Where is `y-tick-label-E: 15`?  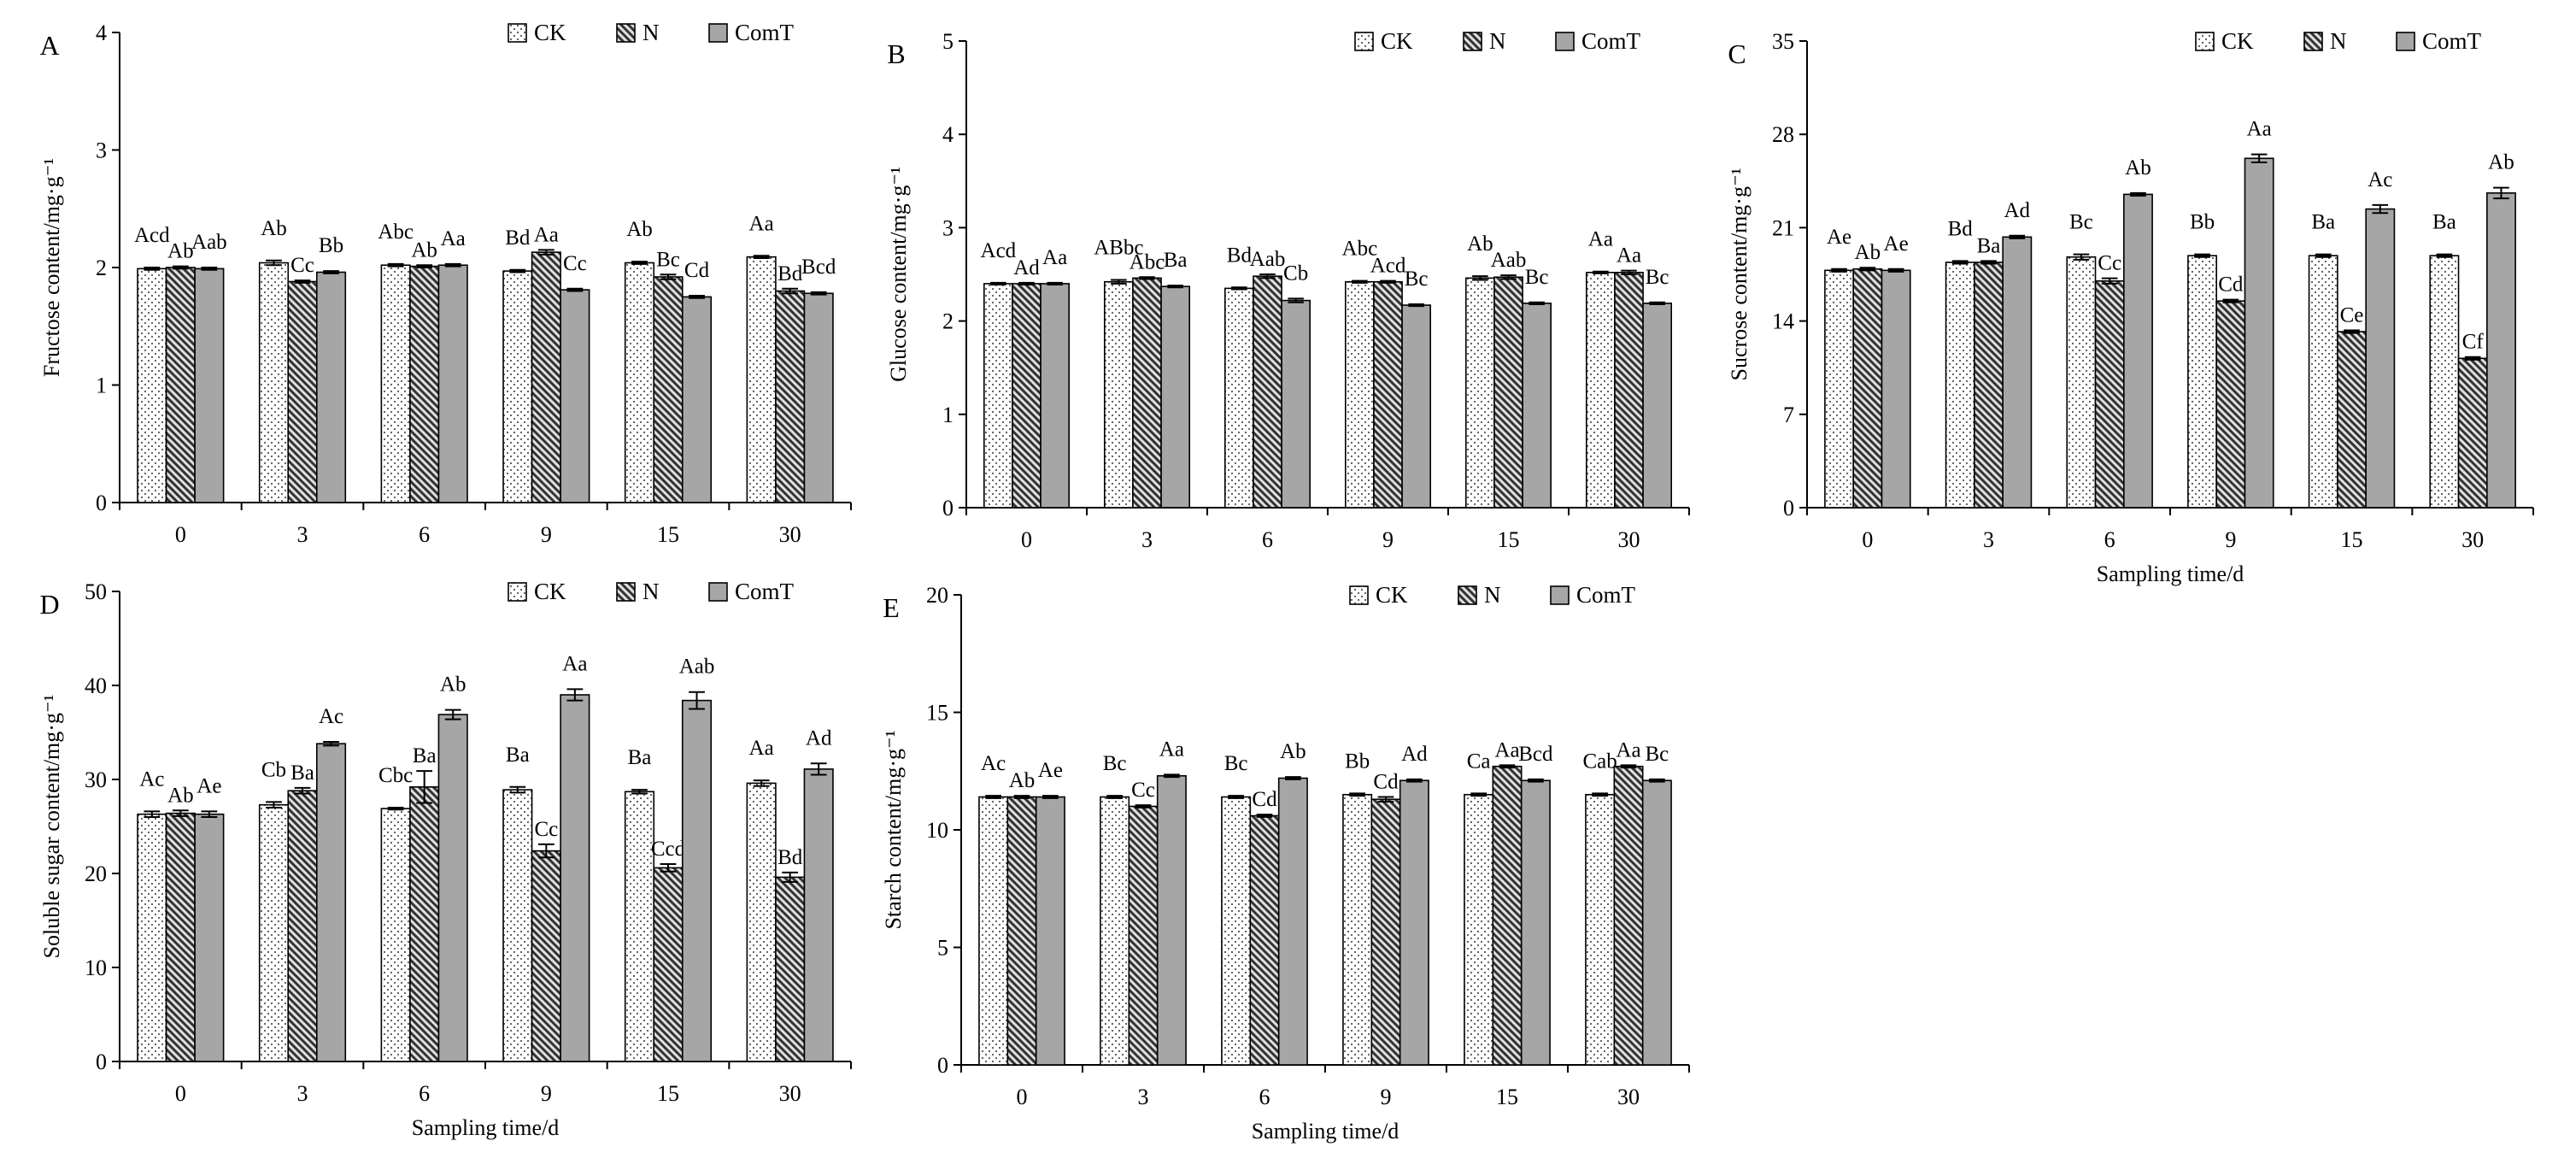
y-tick-label-E: 15 is located at coordinates (937, 713).